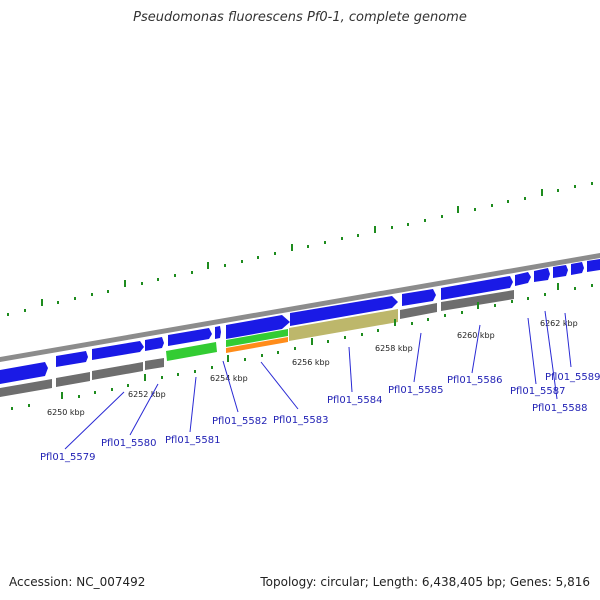 This screenshot has width=600, height=600. What do you see at coordinates (355, 400) in the screenshot?
I see `gene-label-pfl01-5584: Pfl01_5584` at bounding box center [355, 400].